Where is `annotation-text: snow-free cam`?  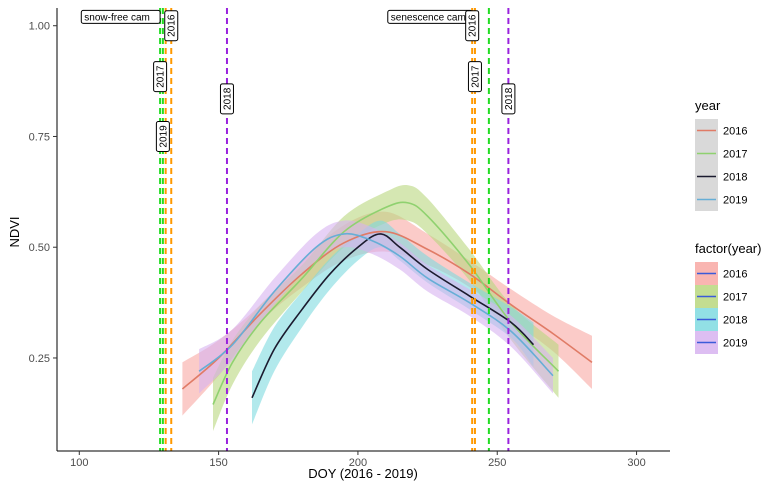 annotation-text: snow-free cam is located at coordinates (117, 17).